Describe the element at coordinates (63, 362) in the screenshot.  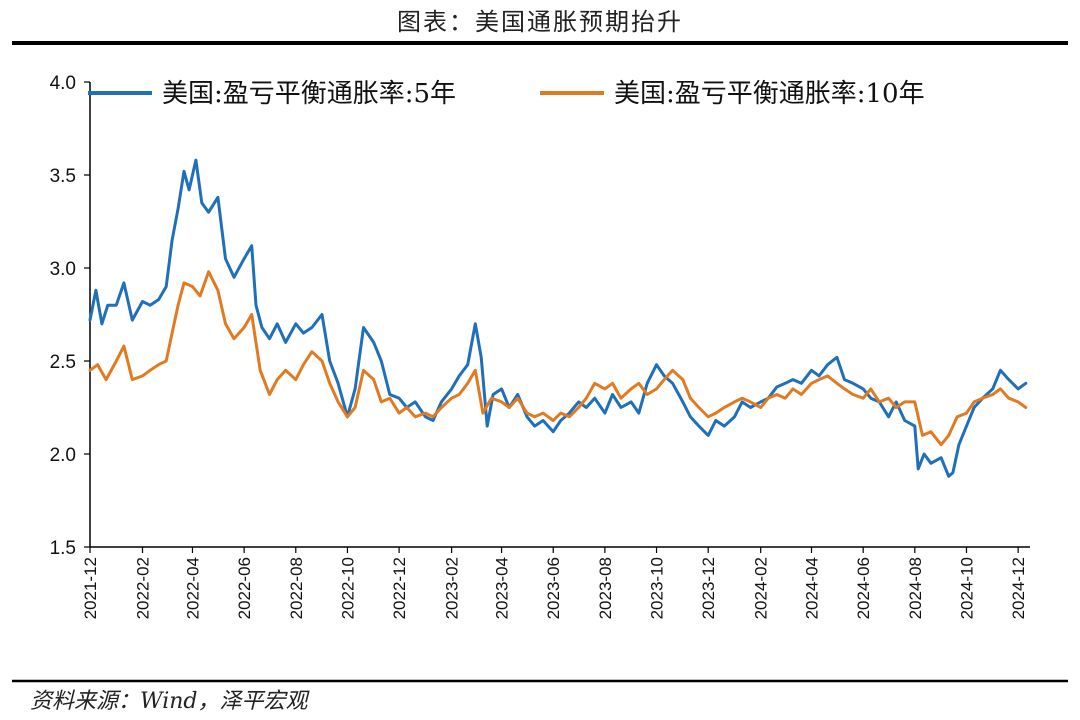
I see `y-tick-label: 2.5` at that location.